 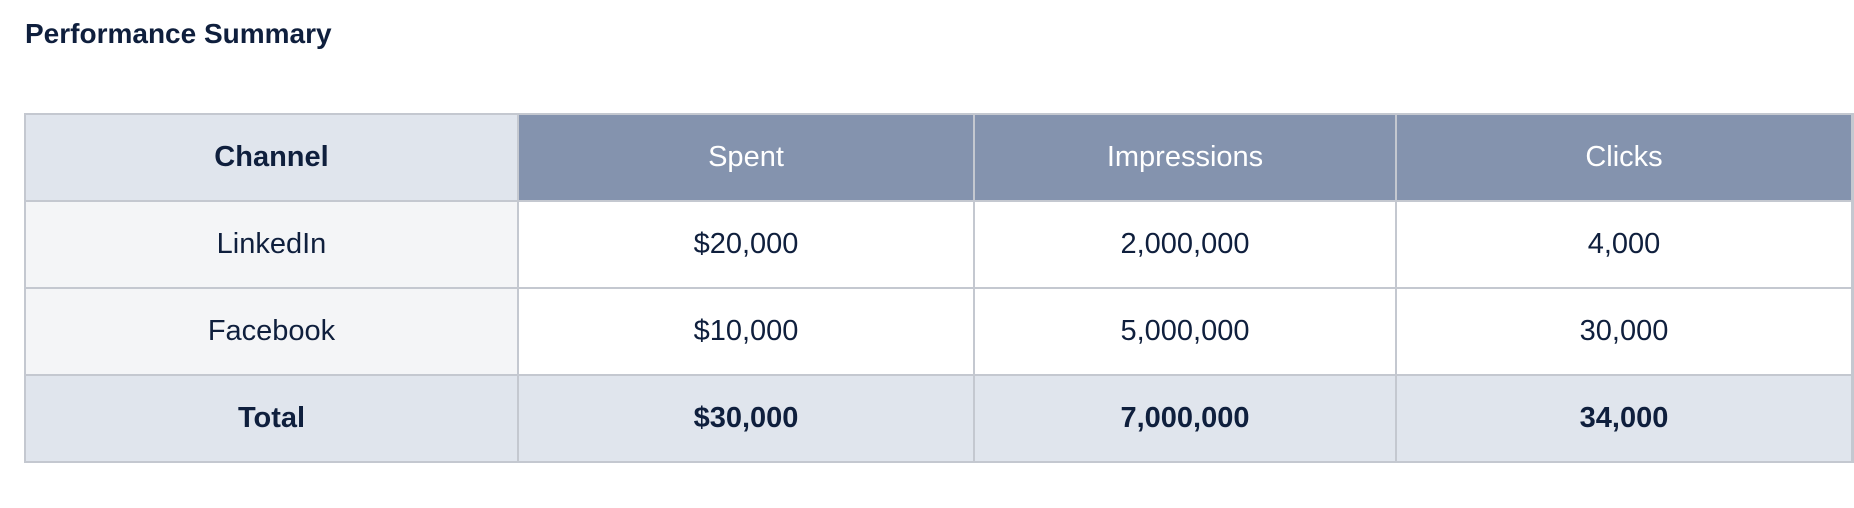 I want to click on total-clicks: 34,000, so click(x=1624, y=418).